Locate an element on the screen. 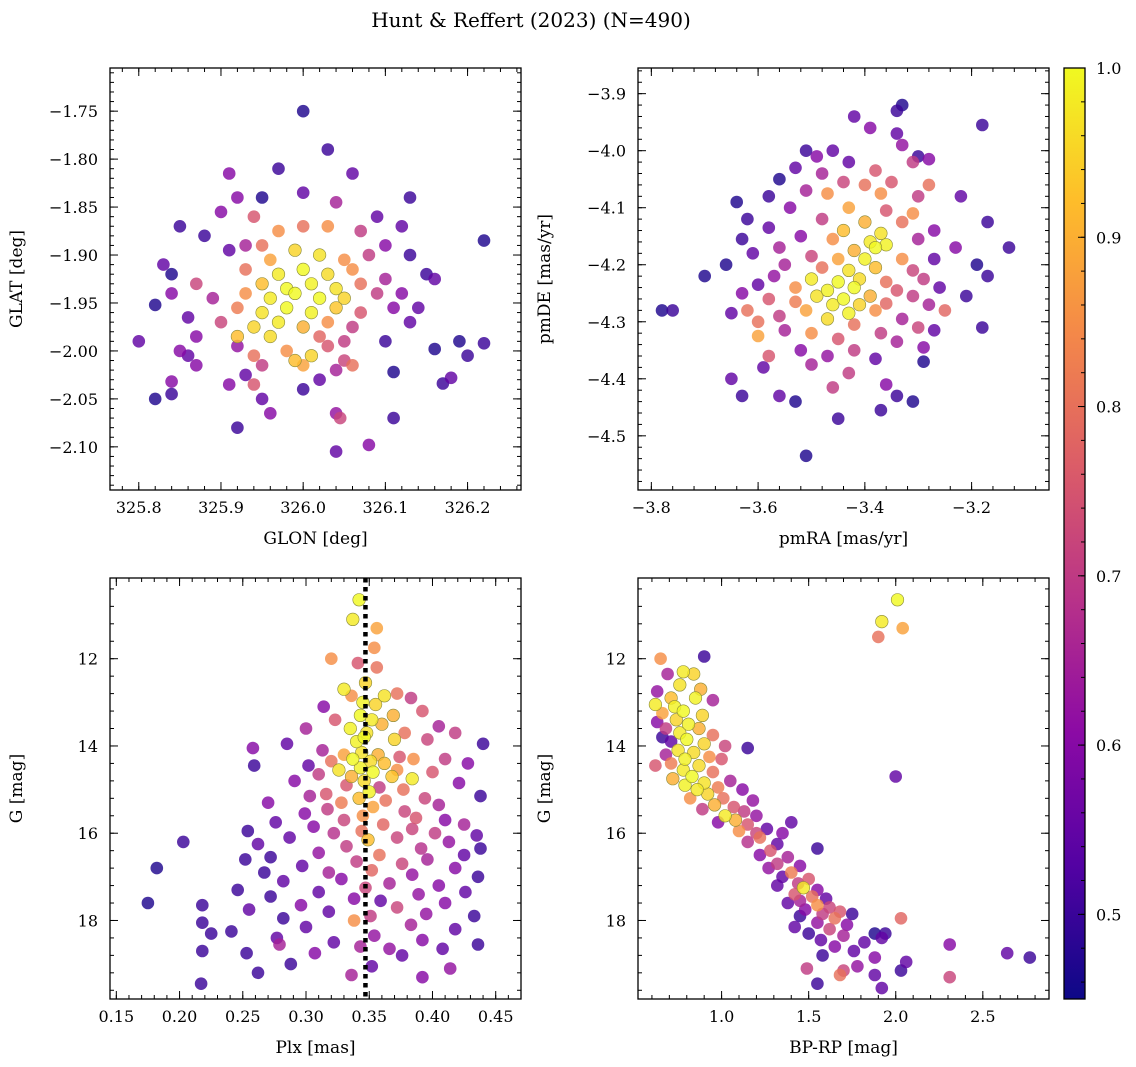 This screenshot has height=1067, width=1136. colorbar-tick-label: 0.6 is located at coordinates (1108, 745).